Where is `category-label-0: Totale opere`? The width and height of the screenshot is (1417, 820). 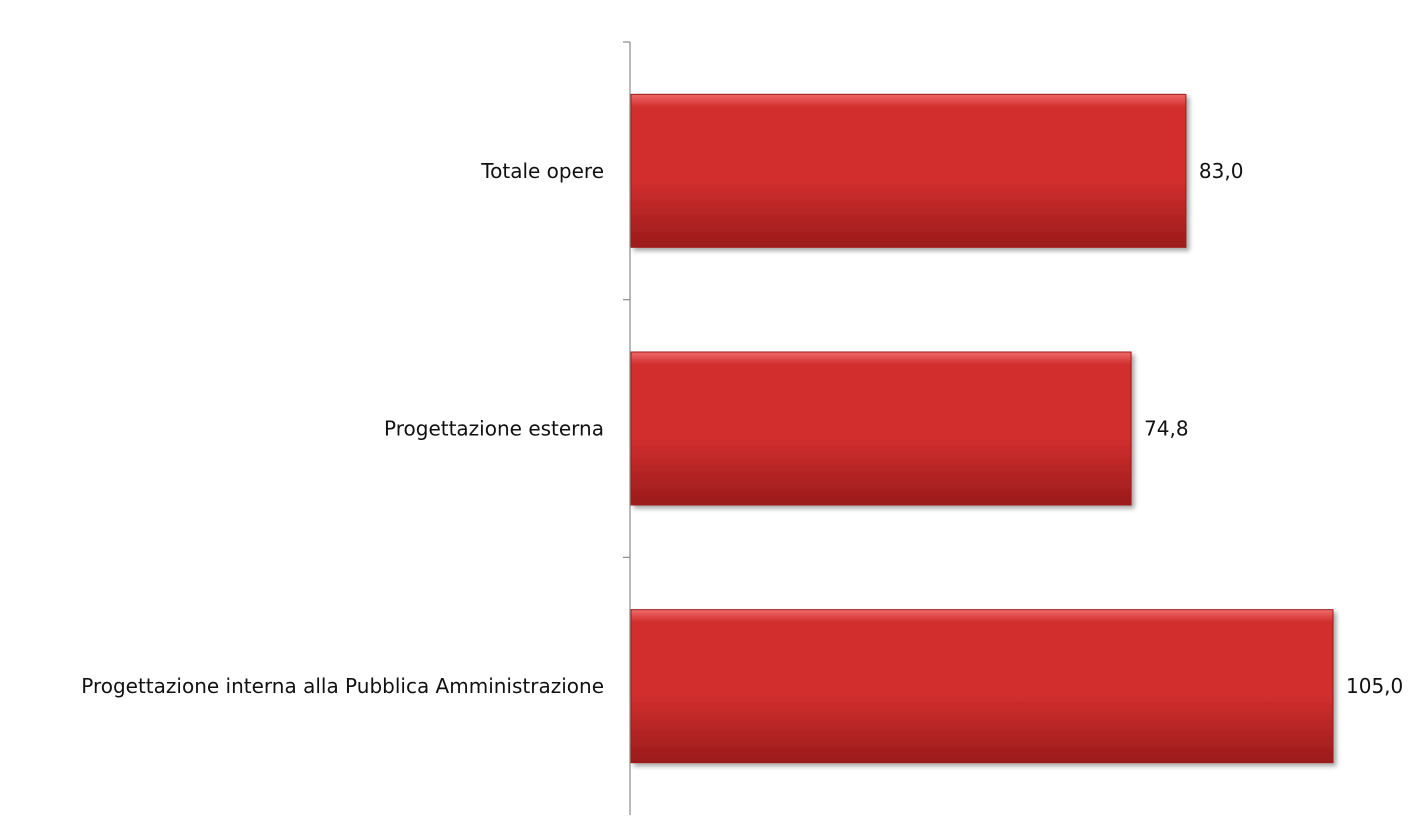 category-label-0: Totale opere is located at coordinates (542, 171).